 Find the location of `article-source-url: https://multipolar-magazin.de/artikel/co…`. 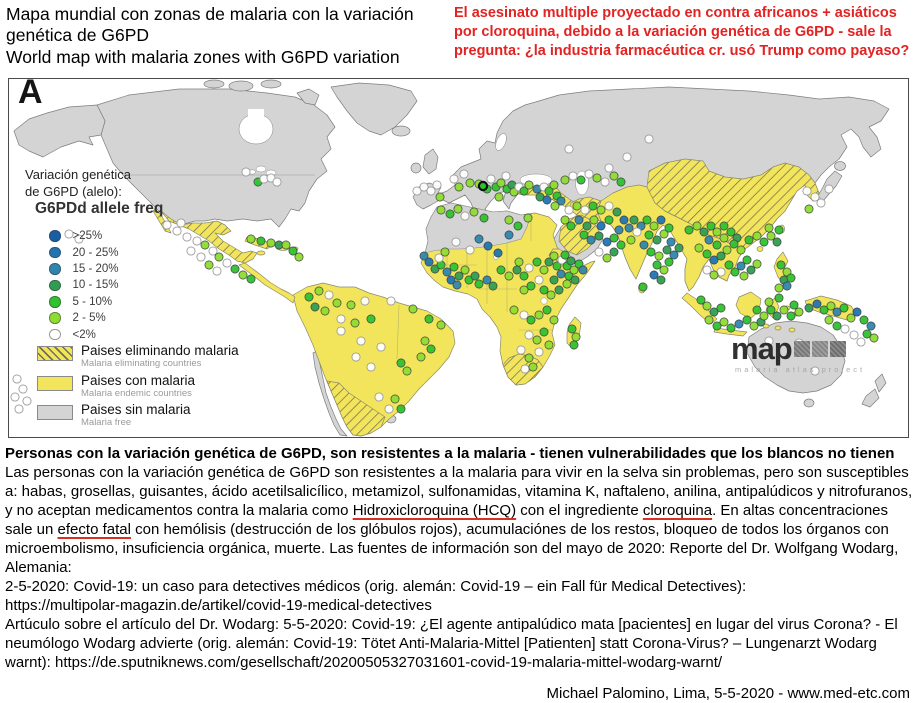

article-source-url: https://multipolar-magazin.de/artikel/co… is located at coordinates (218, 605).